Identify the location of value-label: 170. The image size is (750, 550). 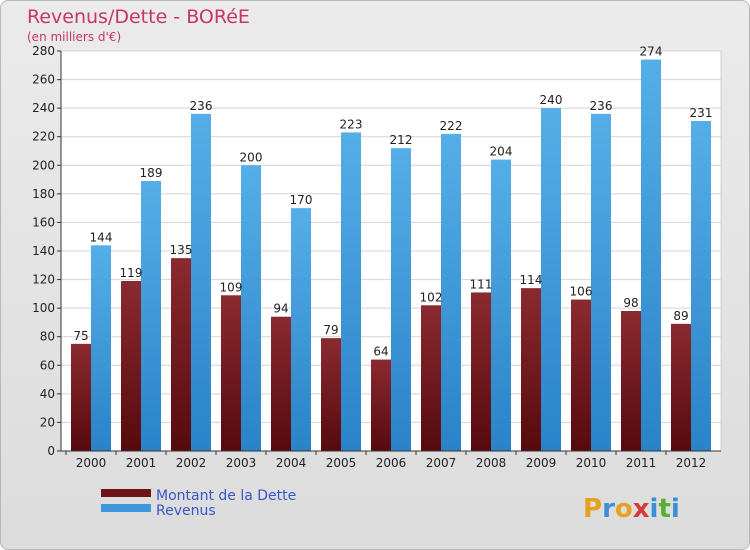
(301, 200).